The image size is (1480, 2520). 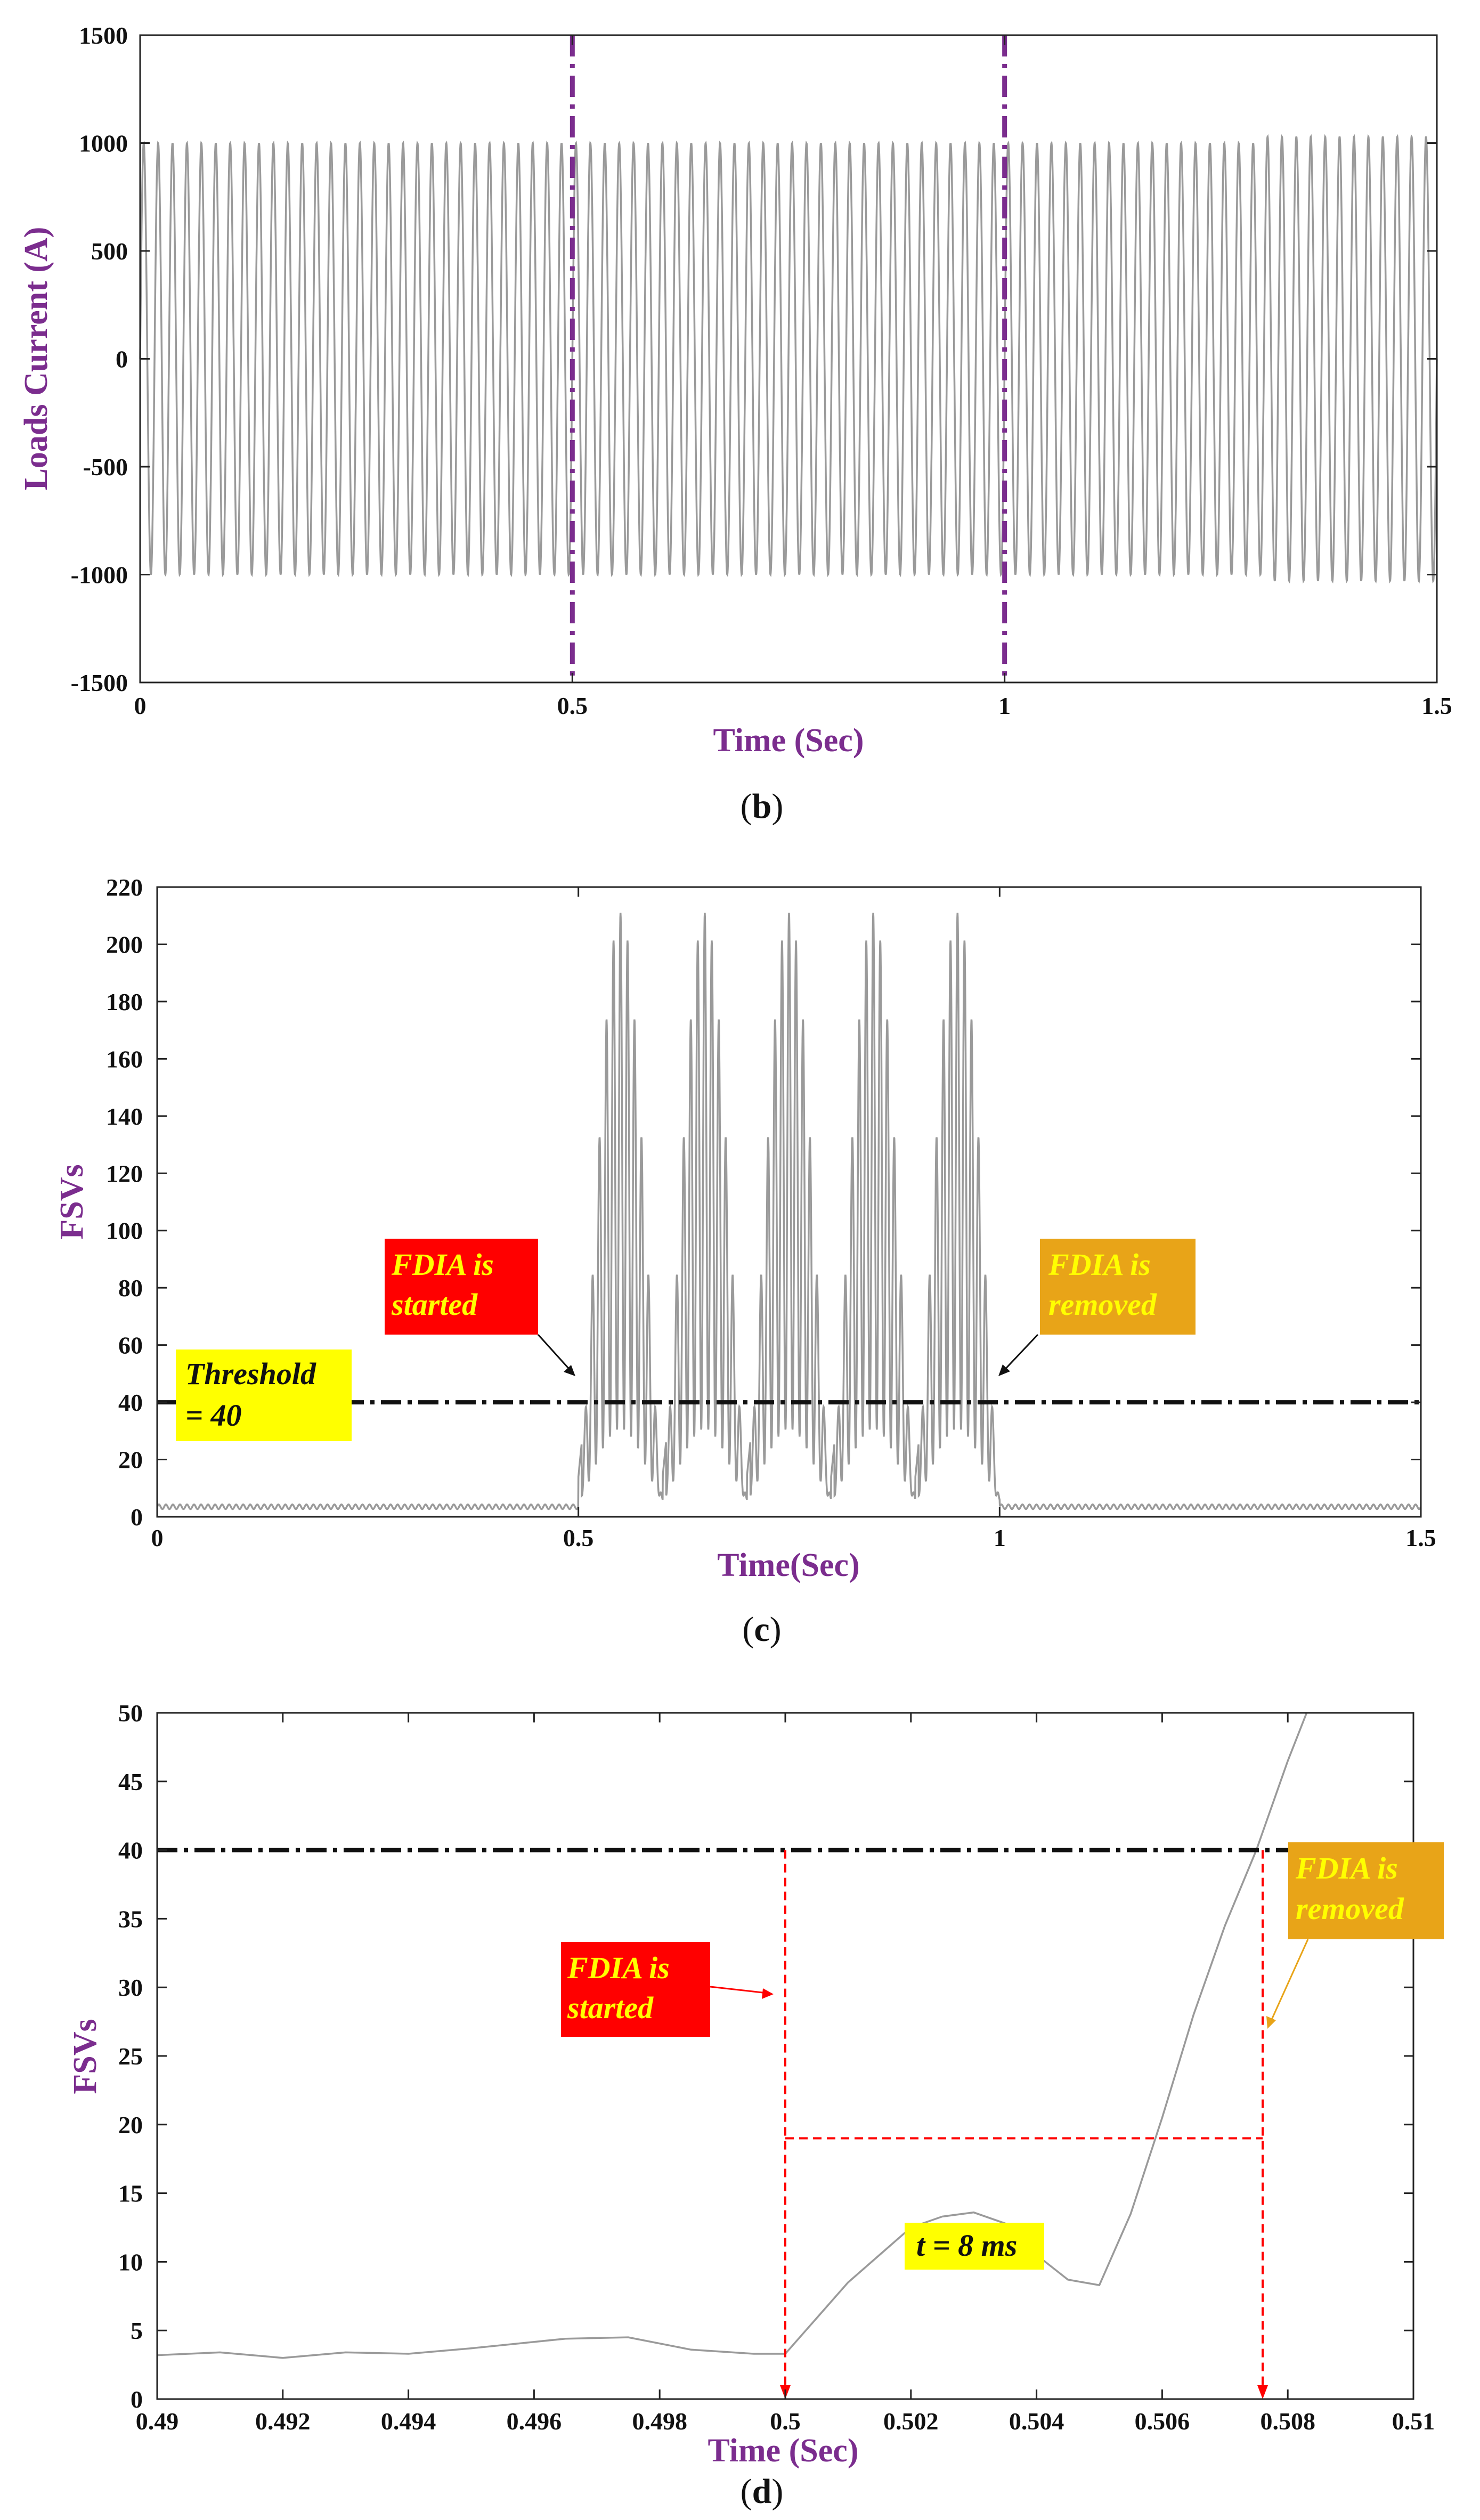 I want to click on y-tick-label: 120, so click(x=124, y=1173).